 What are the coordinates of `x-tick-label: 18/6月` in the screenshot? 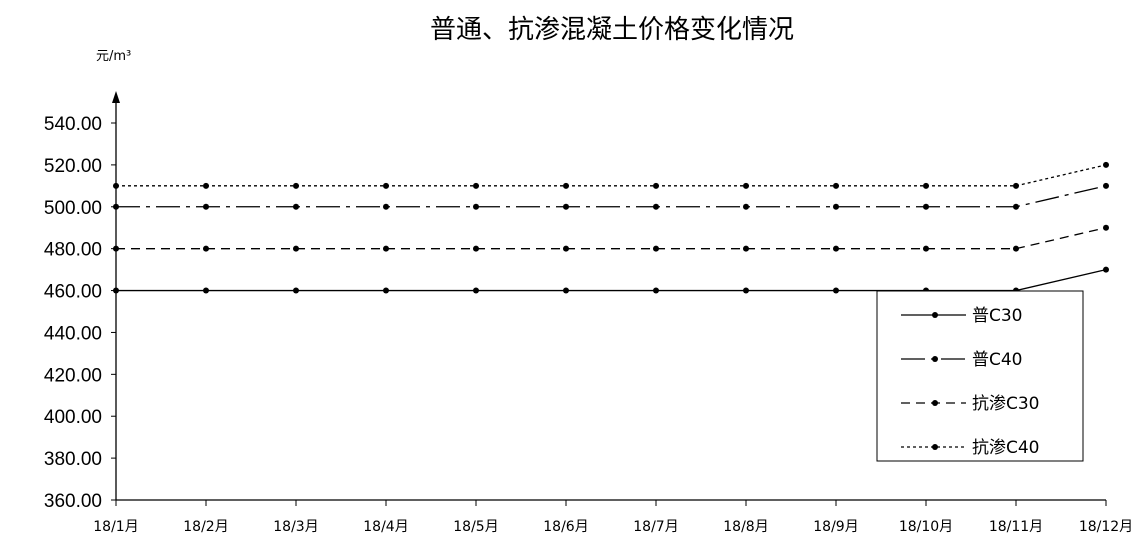 It's located at (565, 527).